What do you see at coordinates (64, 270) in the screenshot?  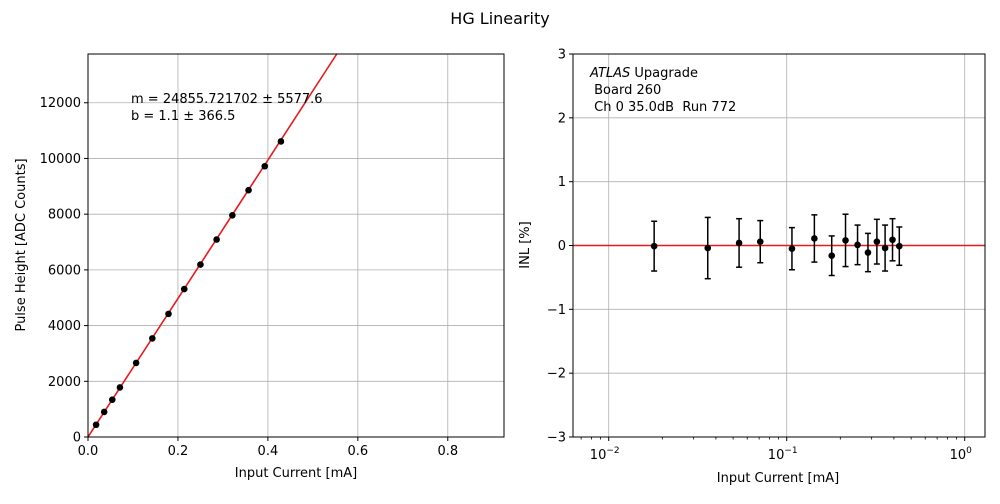 I see `left-y-tick-label: 6000` at bounding box center [64, 270].